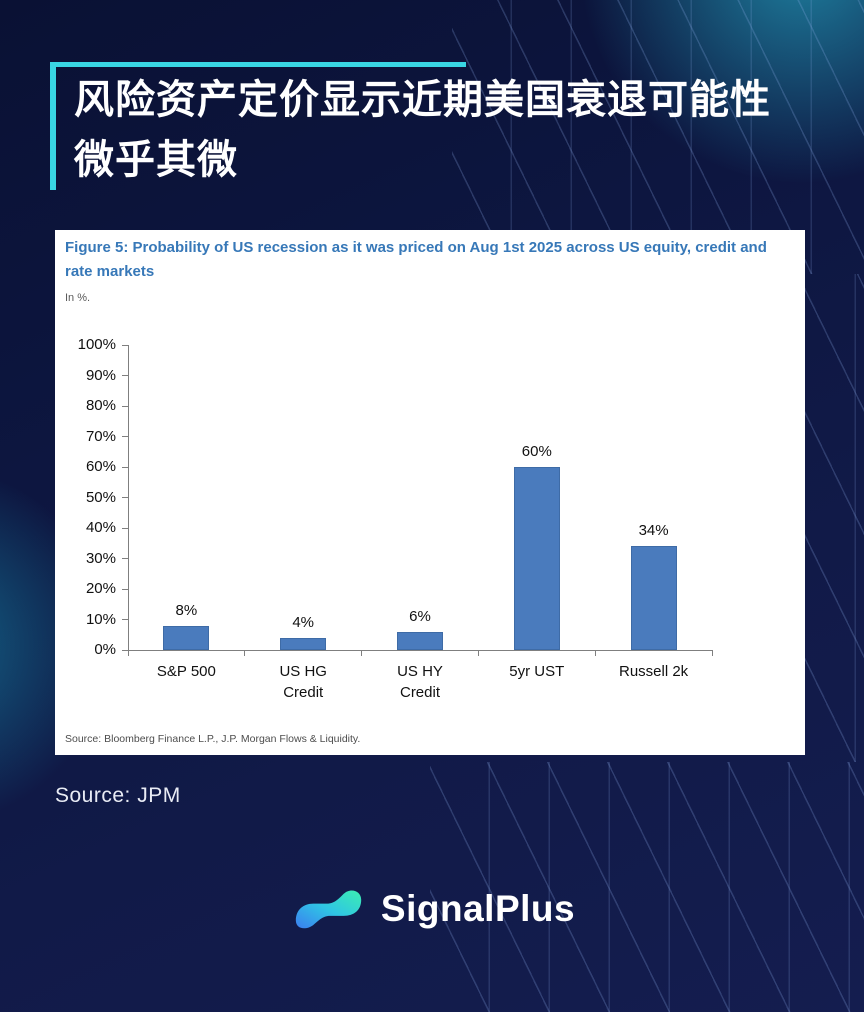  Describe the element at coordinates (258, 64) in the screenshot. I see `title-accent-top-line` at that location.